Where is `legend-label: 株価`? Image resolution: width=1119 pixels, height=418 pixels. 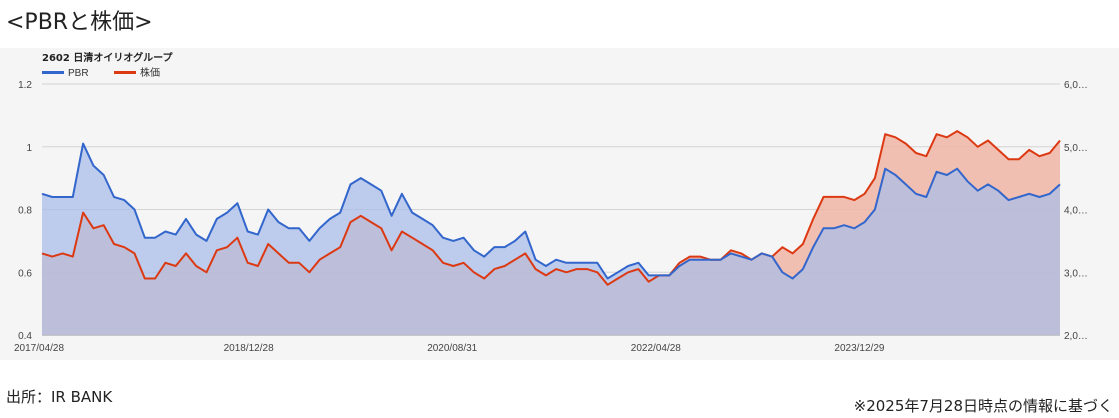 legend-label: 株価 is located at coordinates (150, 72).